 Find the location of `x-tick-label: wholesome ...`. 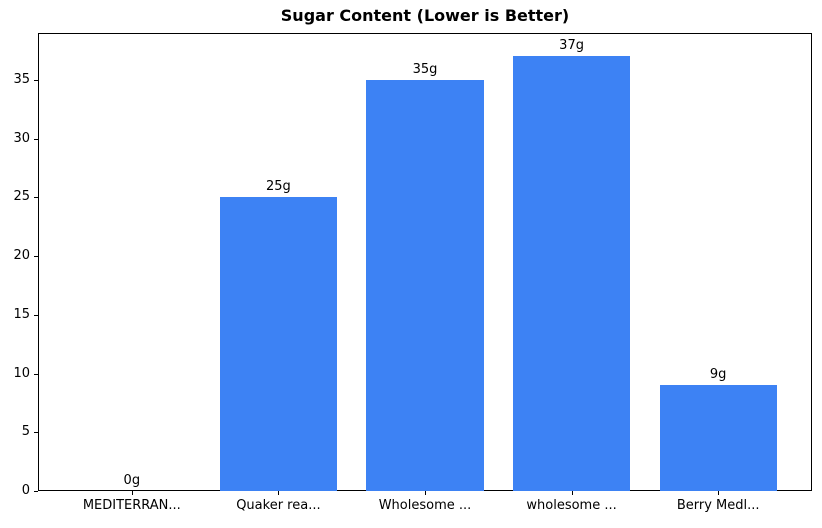

x-tick-label: wholesome ... is located at coordinates (571, 505).